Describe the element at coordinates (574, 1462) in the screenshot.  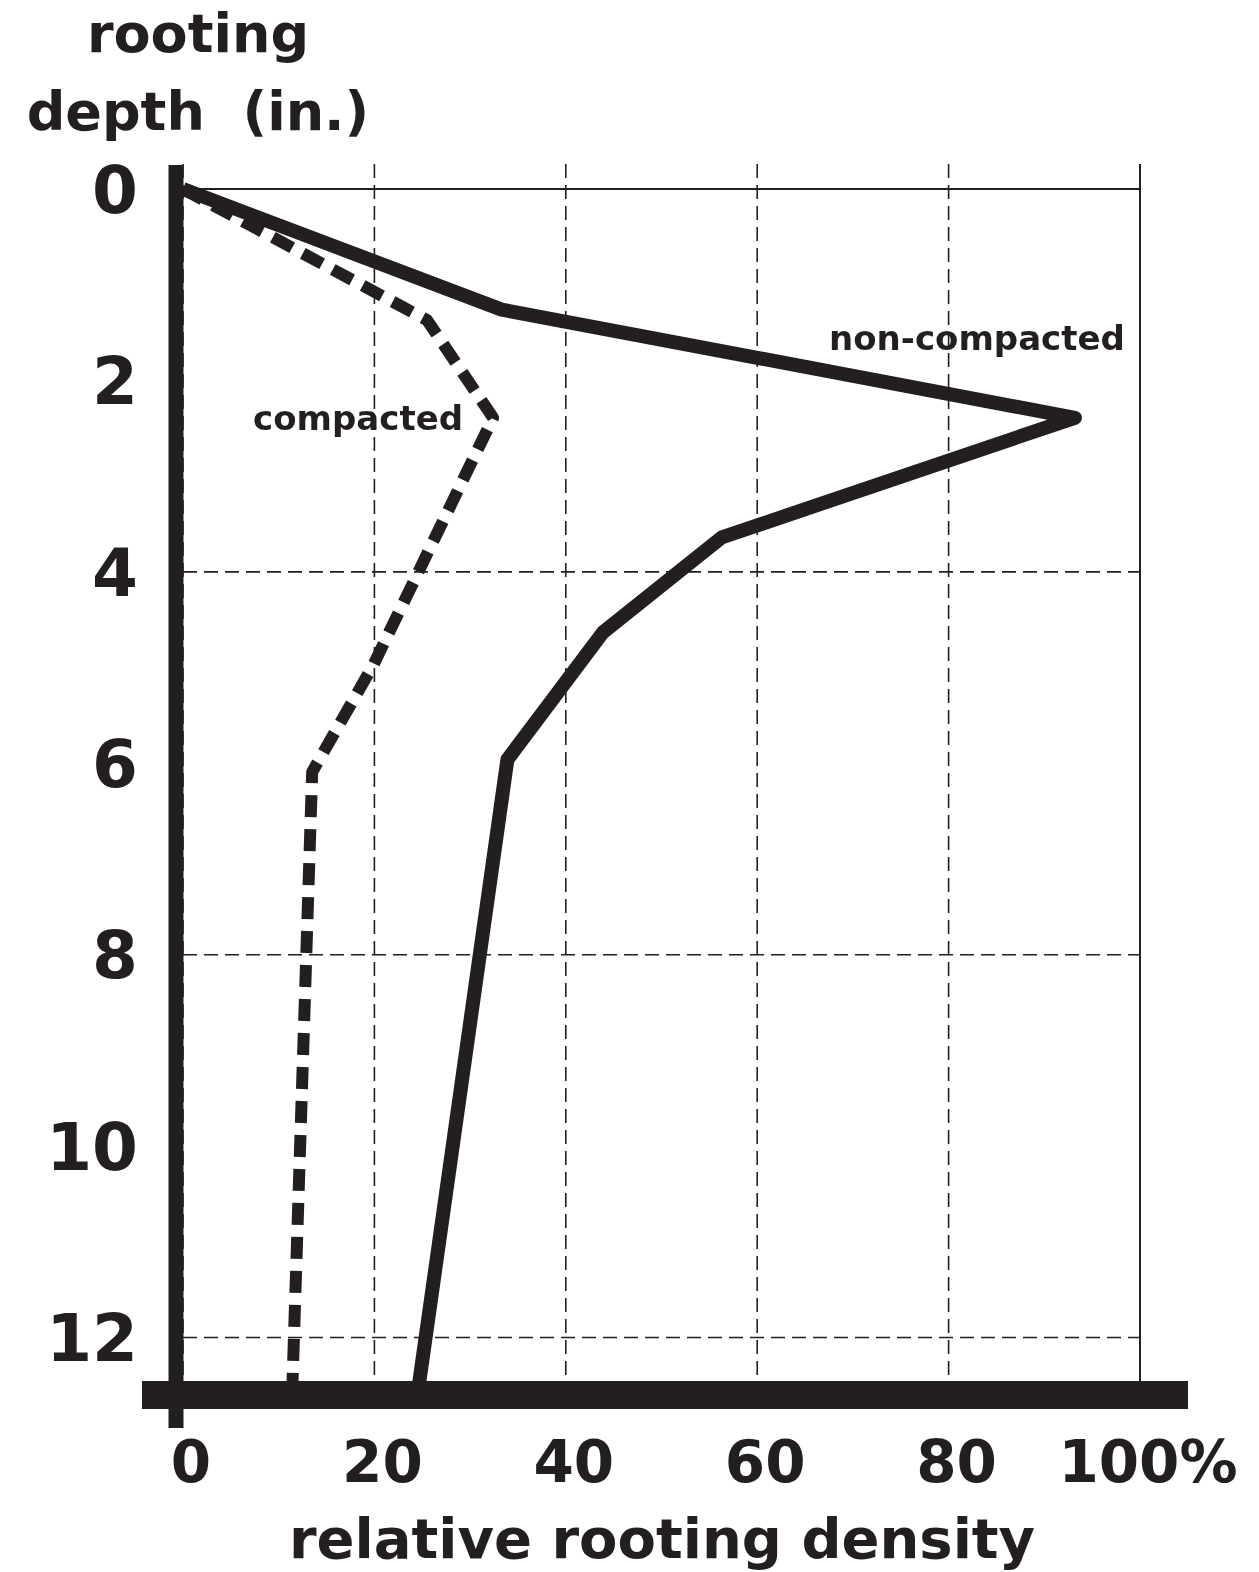
I see `x-tick-label: 40` at that location.